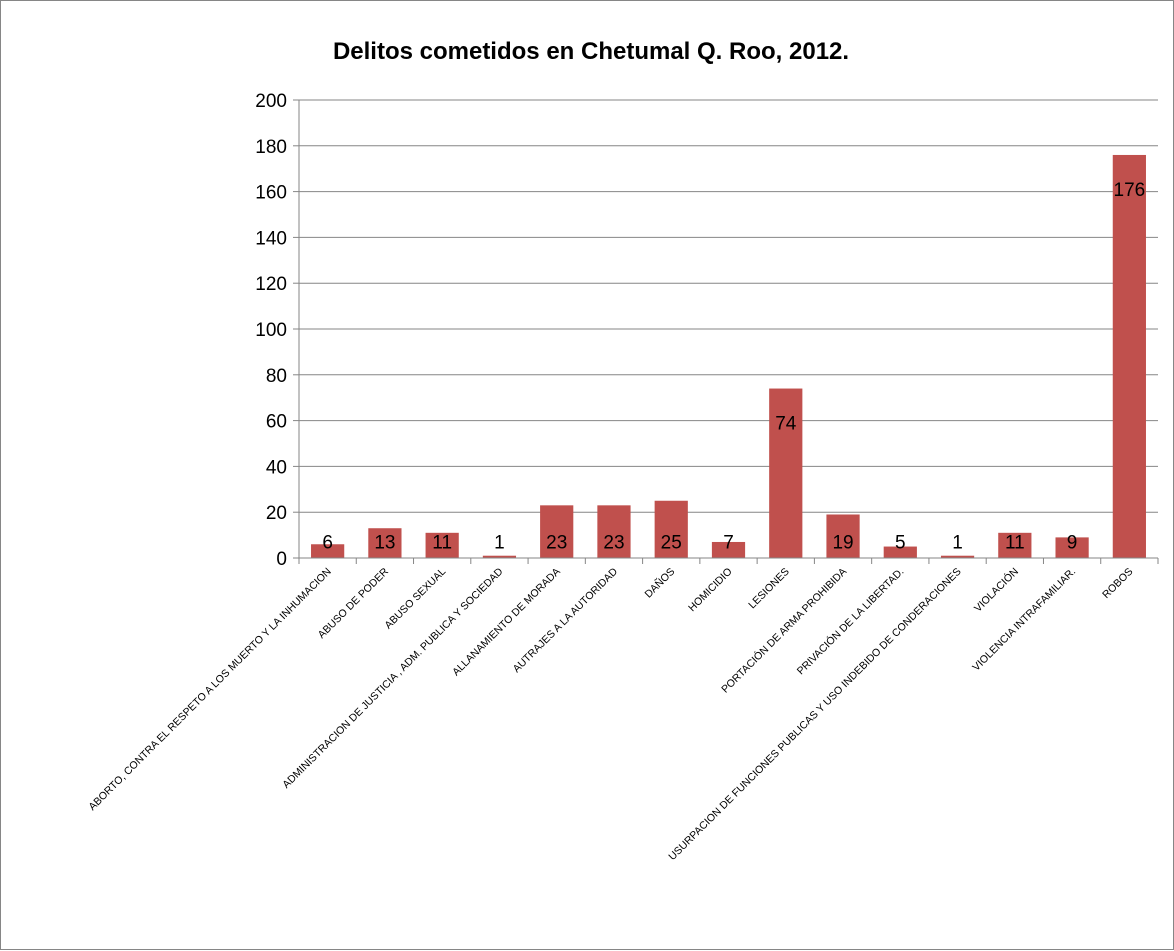 This screenshot has height=951, width=1174. What do you see at coordinates (710, 590) in the screenshot?
I see `x-tick-label: HOMICIDIO` at bounding box center [710, 590].